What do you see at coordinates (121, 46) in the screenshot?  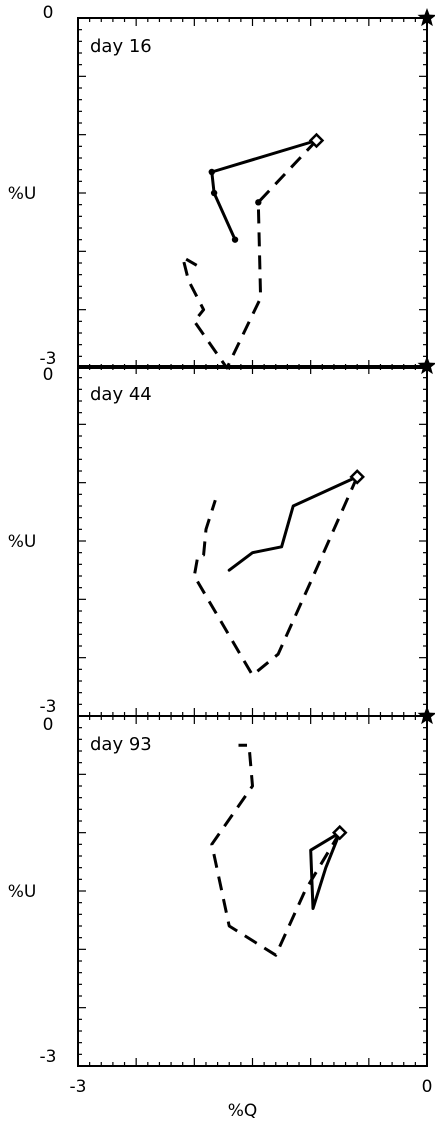 I see `panel-title: day 16` at bounding box center [121, 46].